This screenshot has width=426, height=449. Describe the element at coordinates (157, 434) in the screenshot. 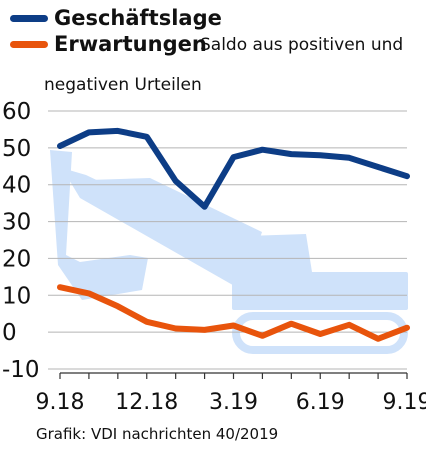

I see `source-note: Grafik: VDI nachrichten 40/2019` at that location.